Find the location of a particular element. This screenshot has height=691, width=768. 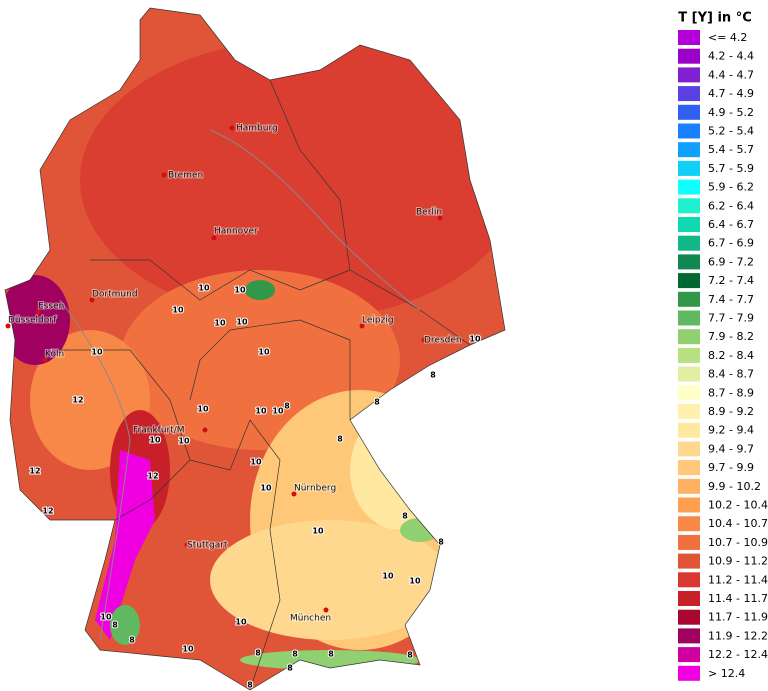

legend-label: 5.4 - 5.7 is located at coordinates (731, 149).